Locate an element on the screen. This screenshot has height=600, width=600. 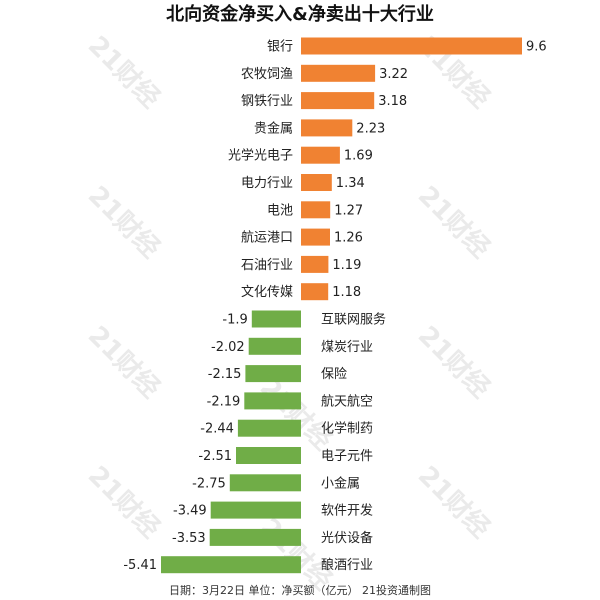
category-label-8: 航运港口 is located at coordinates (267, 238).